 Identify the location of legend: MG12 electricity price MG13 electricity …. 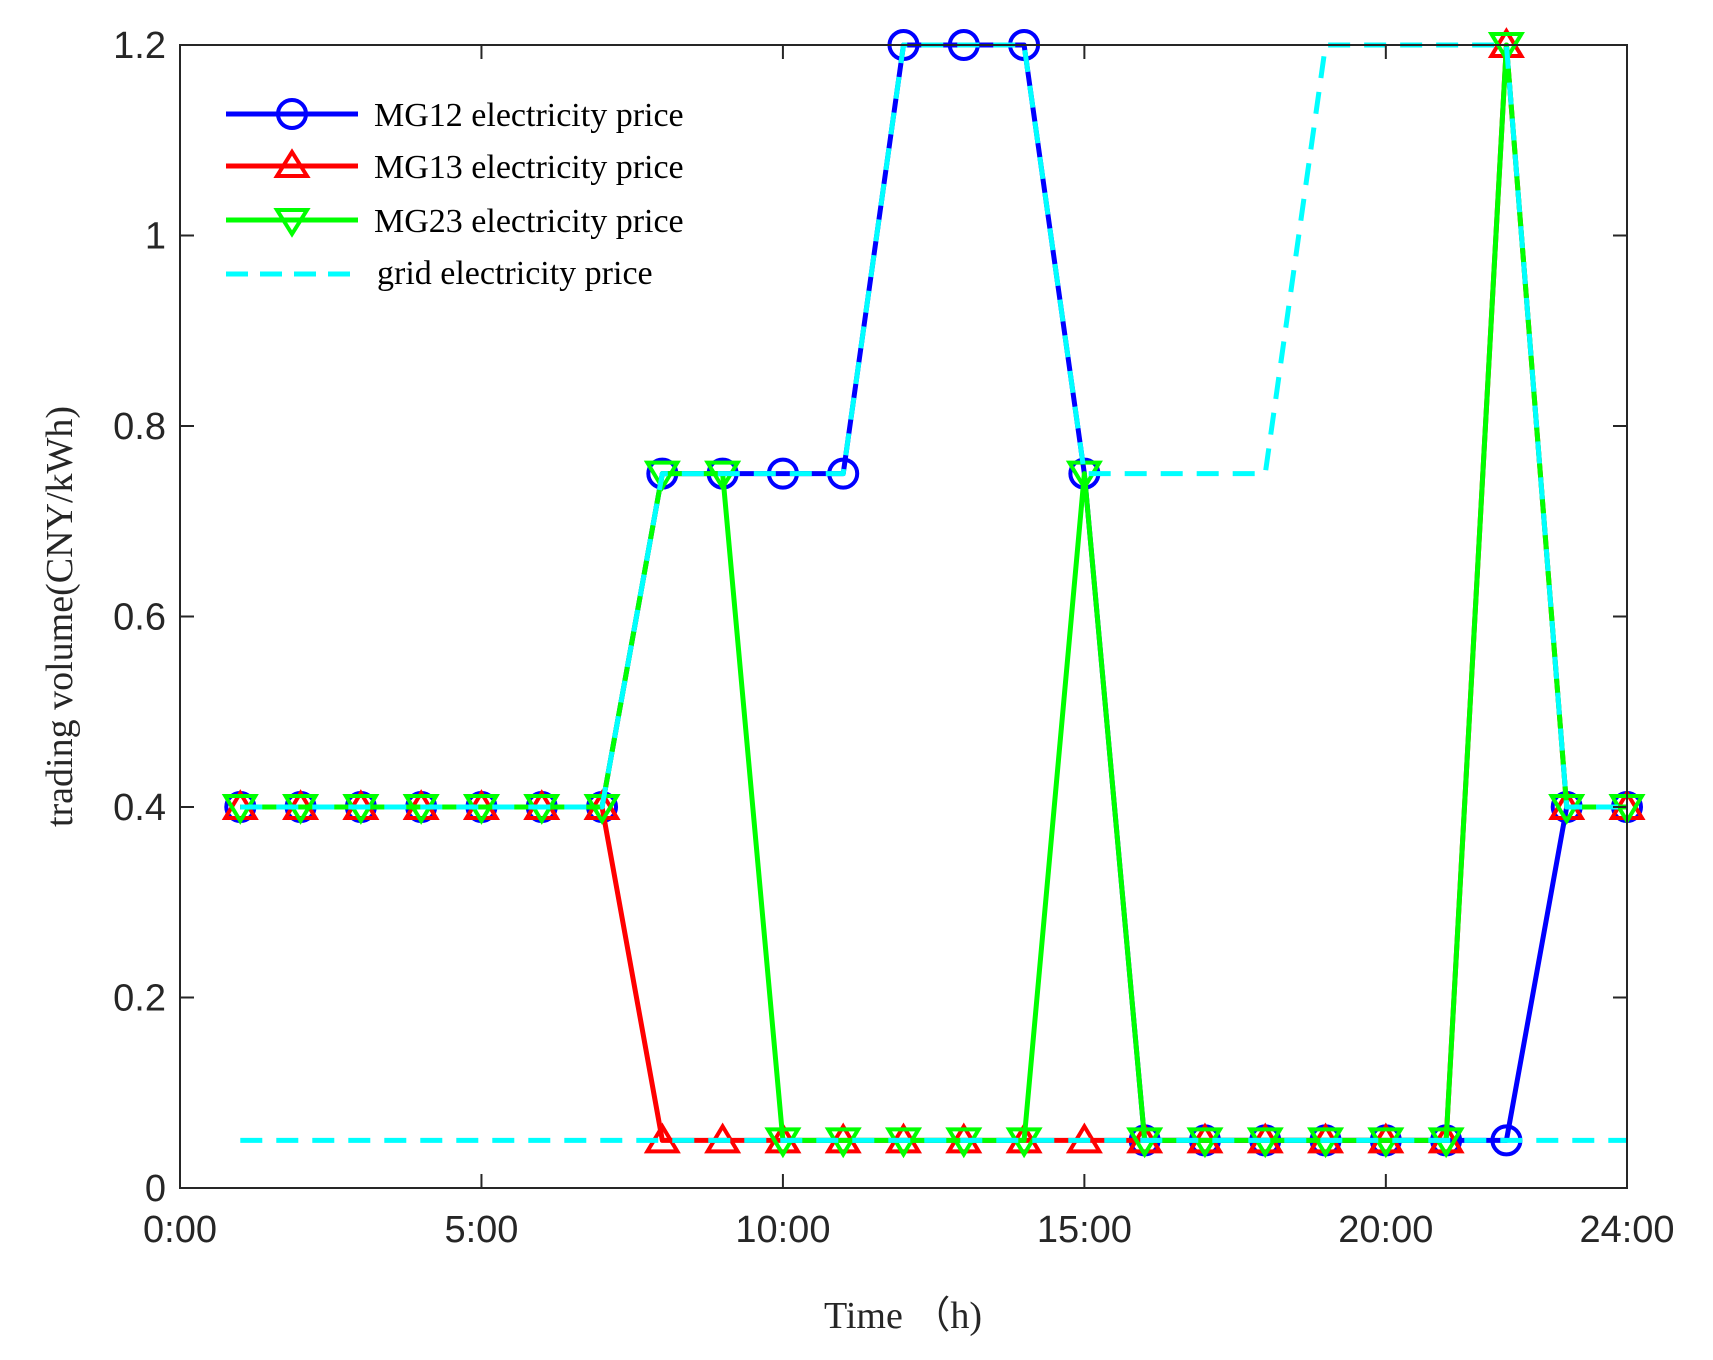
(455, 194).